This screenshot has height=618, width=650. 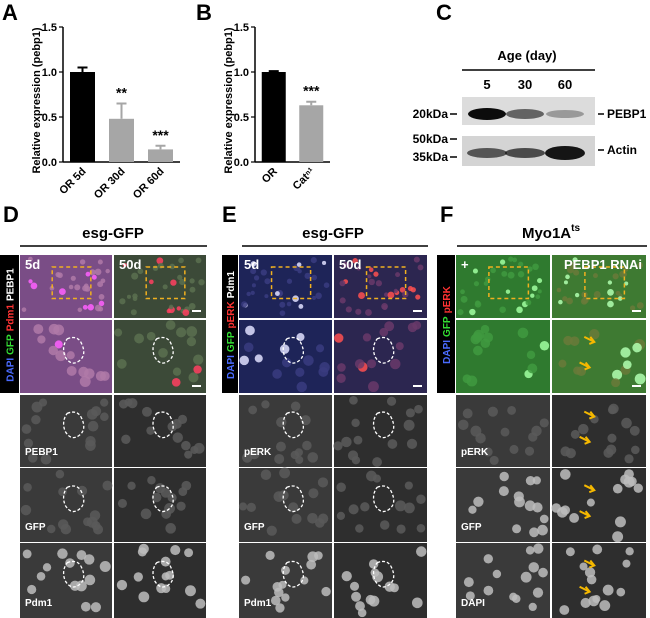 I want to click on panel-letter: F, so click(x=446, y=214).